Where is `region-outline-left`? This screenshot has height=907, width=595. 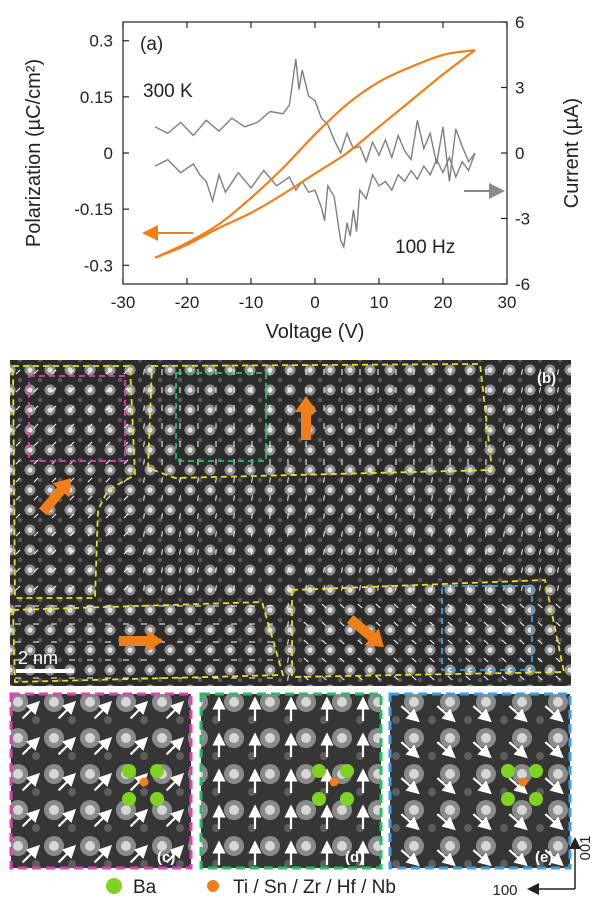
region-outline-left is located at coordinates (74, 482).